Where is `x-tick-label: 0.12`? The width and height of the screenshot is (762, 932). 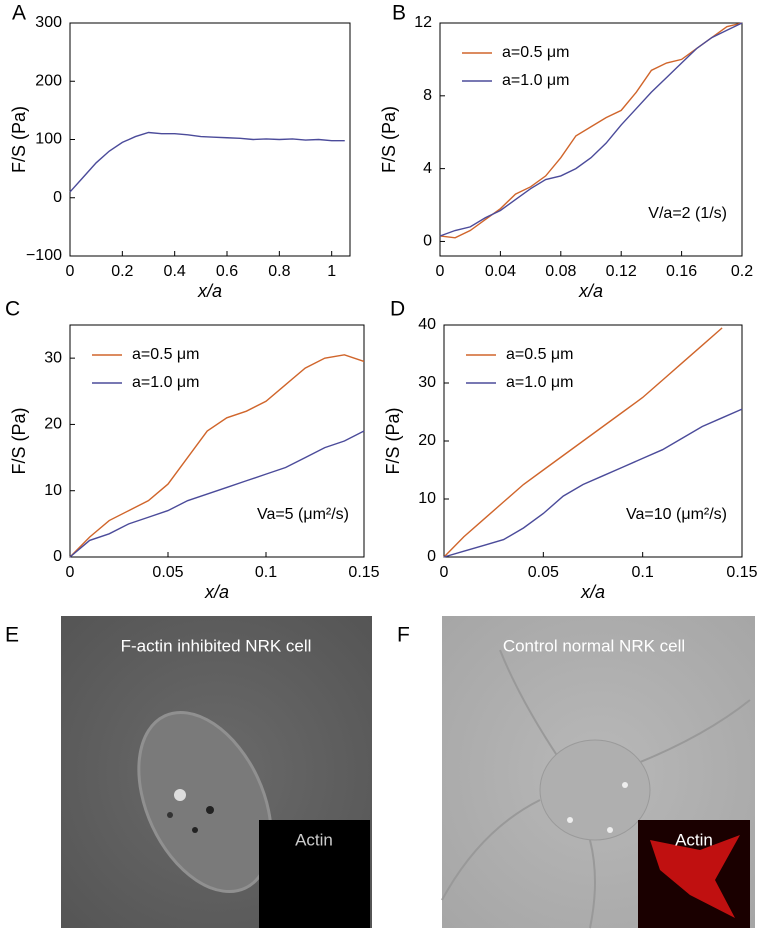 x-tick-label: 0.12 is located at coordinates (621, 271).